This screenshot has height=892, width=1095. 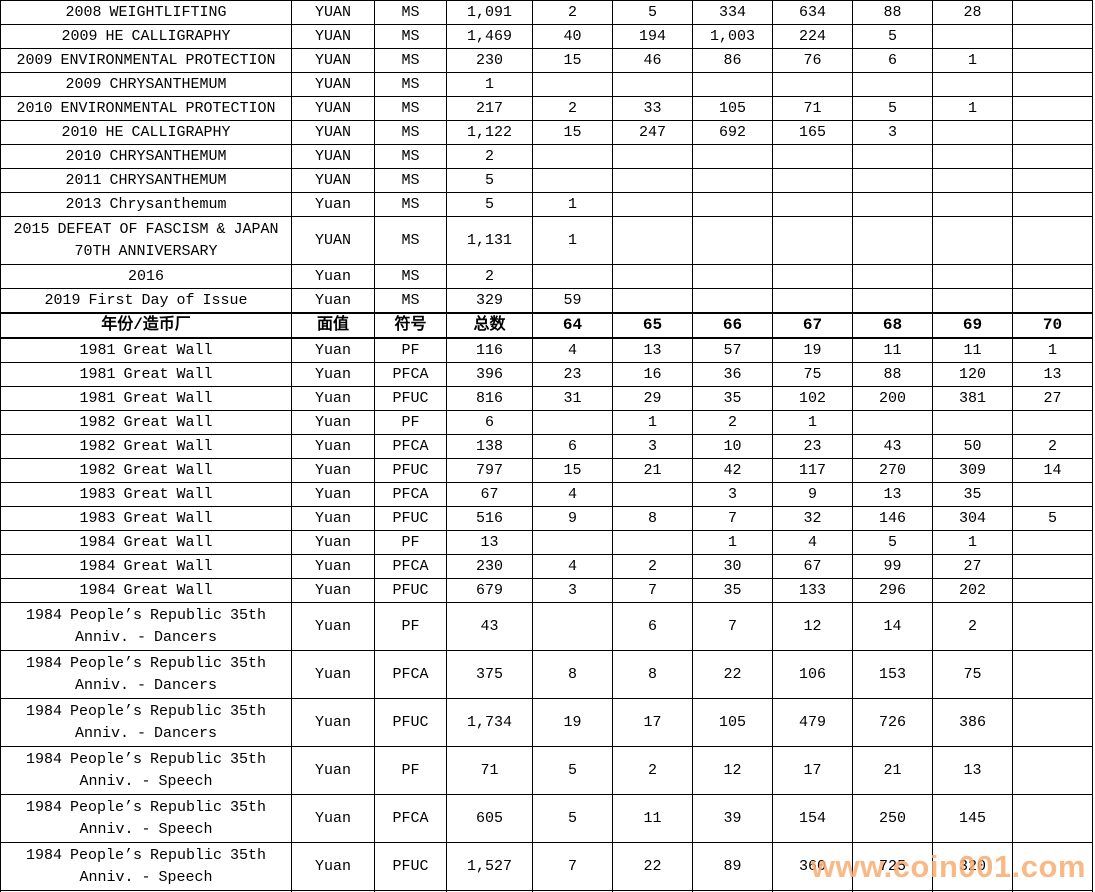 What do you see at coordinates (732, 132) in the screenshot?
I see `cell-grade-66: 692` at bounding box center [732, 132].